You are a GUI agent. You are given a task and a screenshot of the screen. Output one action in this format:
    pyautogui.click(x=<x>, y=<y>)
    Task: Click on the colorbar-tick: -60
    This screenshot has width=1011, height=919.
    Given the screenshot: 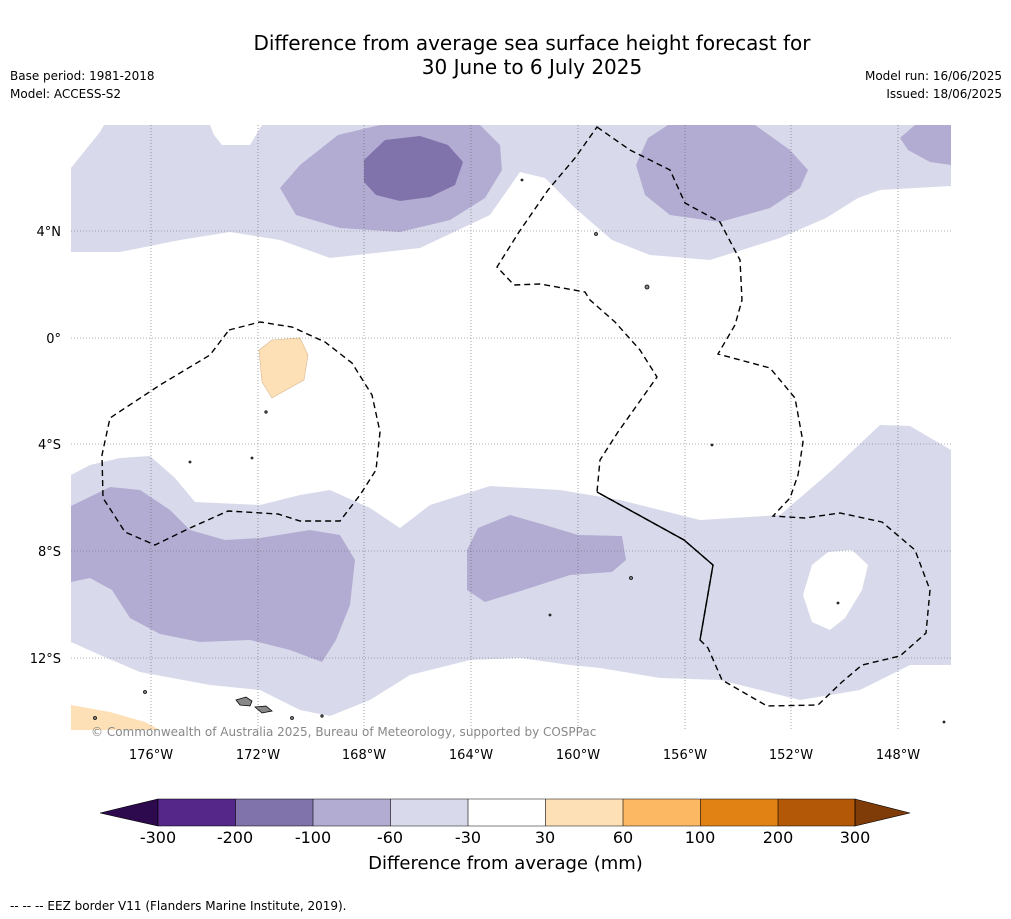 What is the action you would take?
    pyautogui.click(x=390, y=837)
    